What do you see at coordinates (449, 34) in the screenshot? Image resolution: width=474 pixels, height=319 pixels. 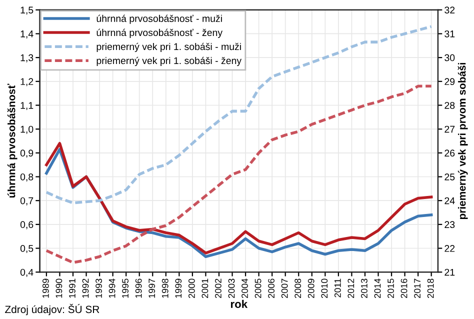 I see `y2-tick-label: 31` at bounding box center [449, 34].